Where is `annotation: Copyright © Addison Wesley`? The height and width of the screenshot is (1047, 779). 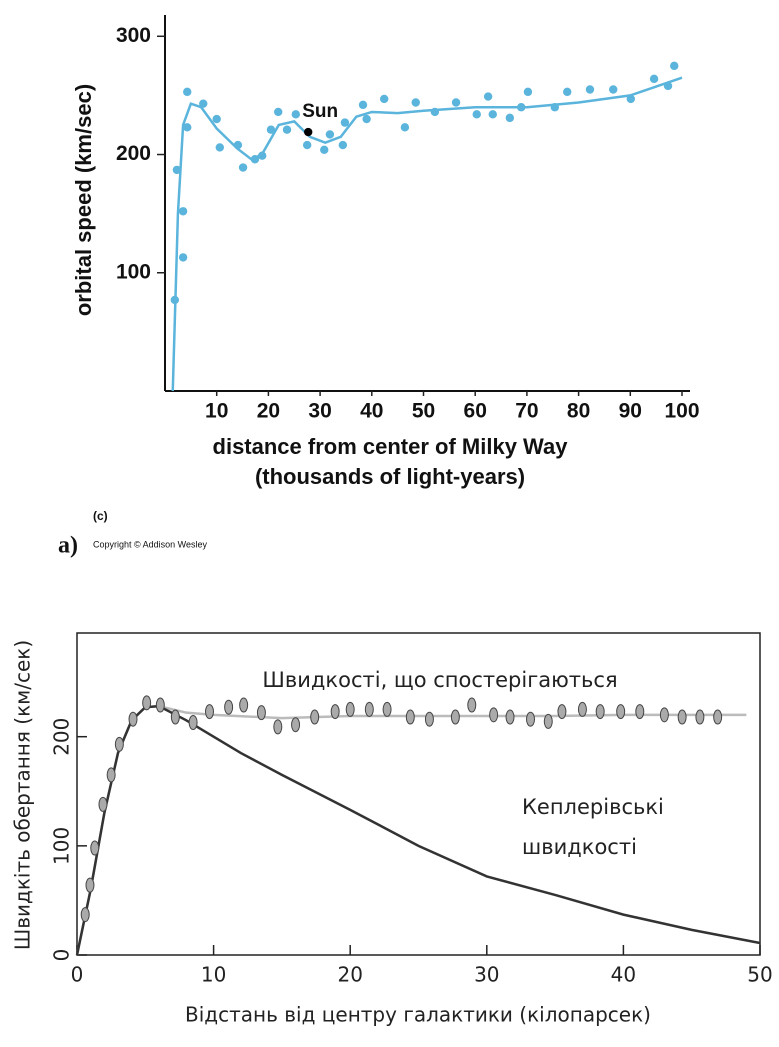 annotation: Copyright © Addison Wesley is located at coordinates (150, 544).